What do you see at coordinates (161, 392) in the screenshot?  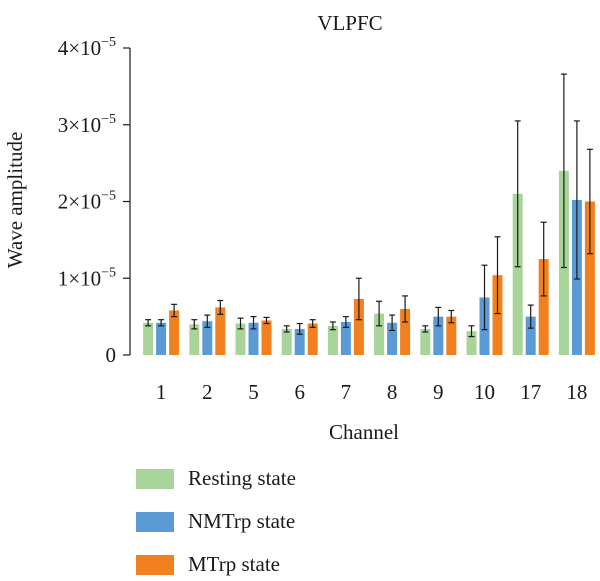 I see `x-tick-label: 1` at bounding box center [161, 392].